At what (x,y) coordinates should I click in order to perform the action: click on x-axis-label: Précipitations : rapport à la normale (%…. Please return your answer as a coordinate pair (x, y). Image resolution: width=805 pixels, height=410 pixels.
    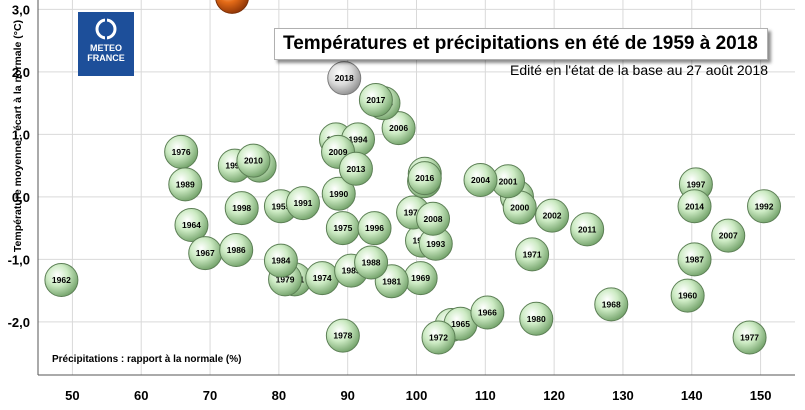
    Looking at the image, I should click on (147, 359).